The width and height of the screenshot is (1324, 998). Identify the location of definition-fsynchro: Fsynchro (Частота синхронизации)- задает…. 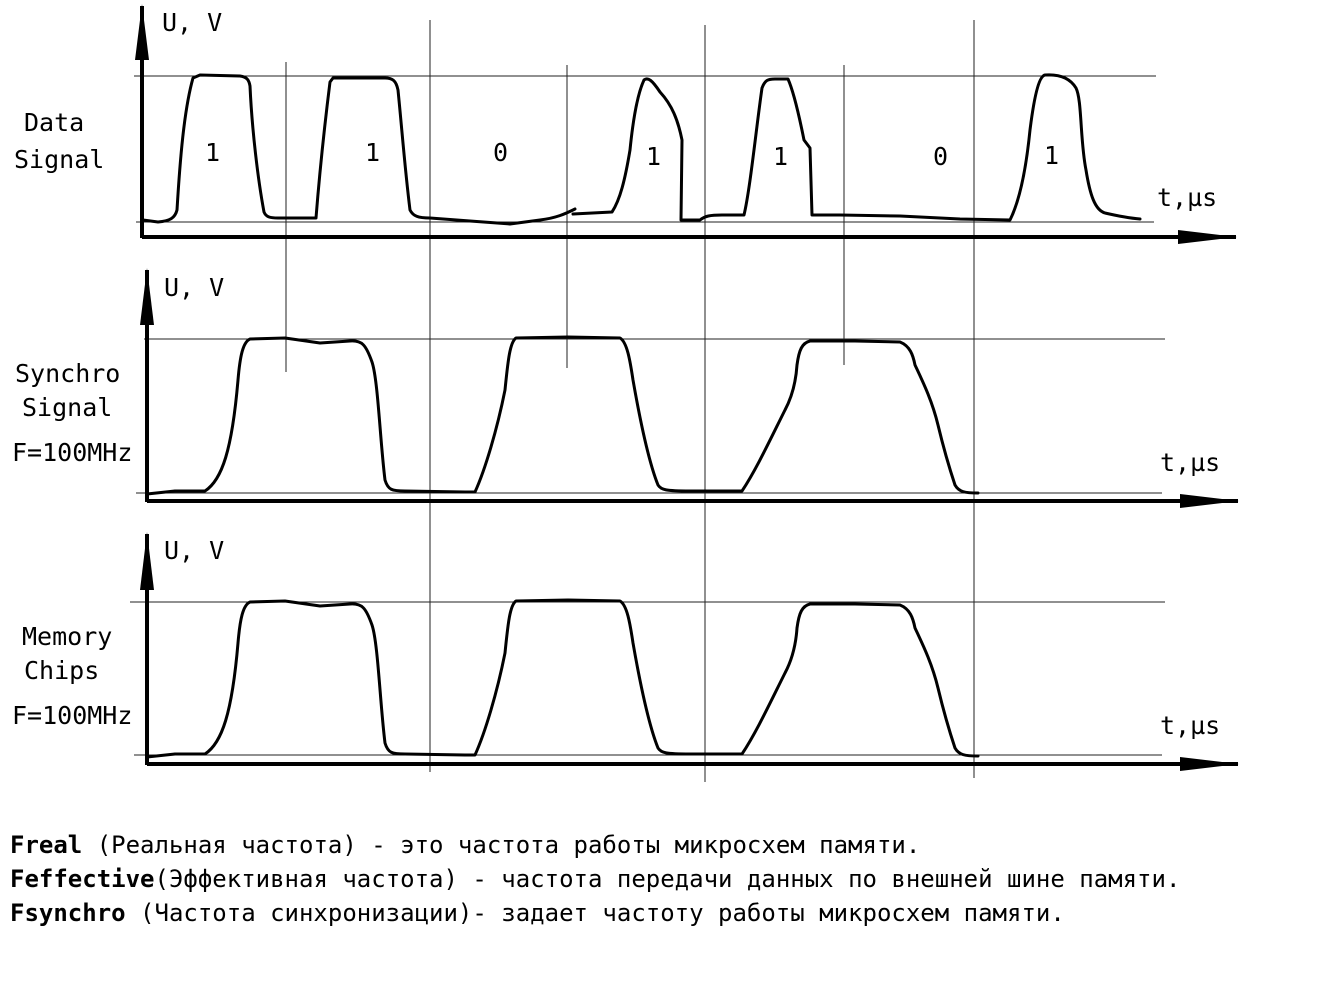
(595, 913).